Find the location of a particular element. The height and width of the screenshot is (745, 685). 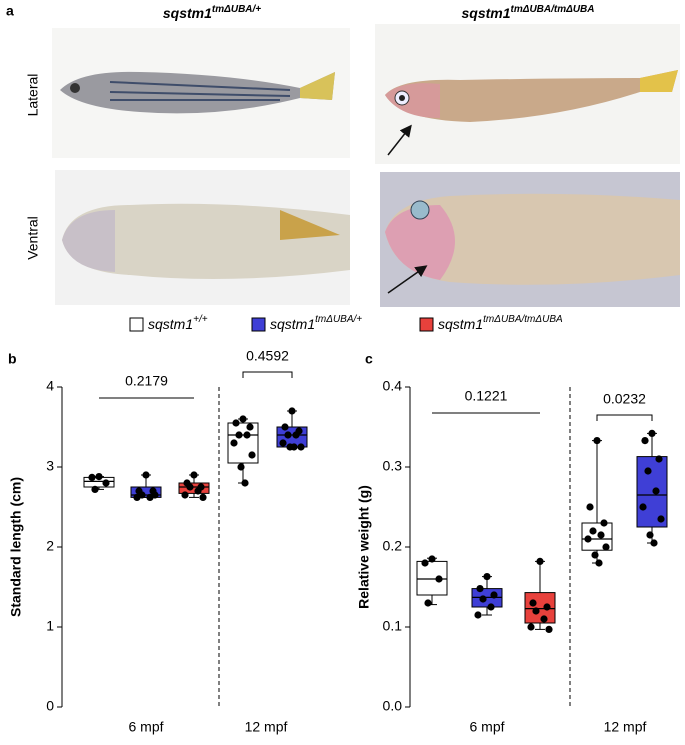

panel-label: c is located at coordinates (369, 359).